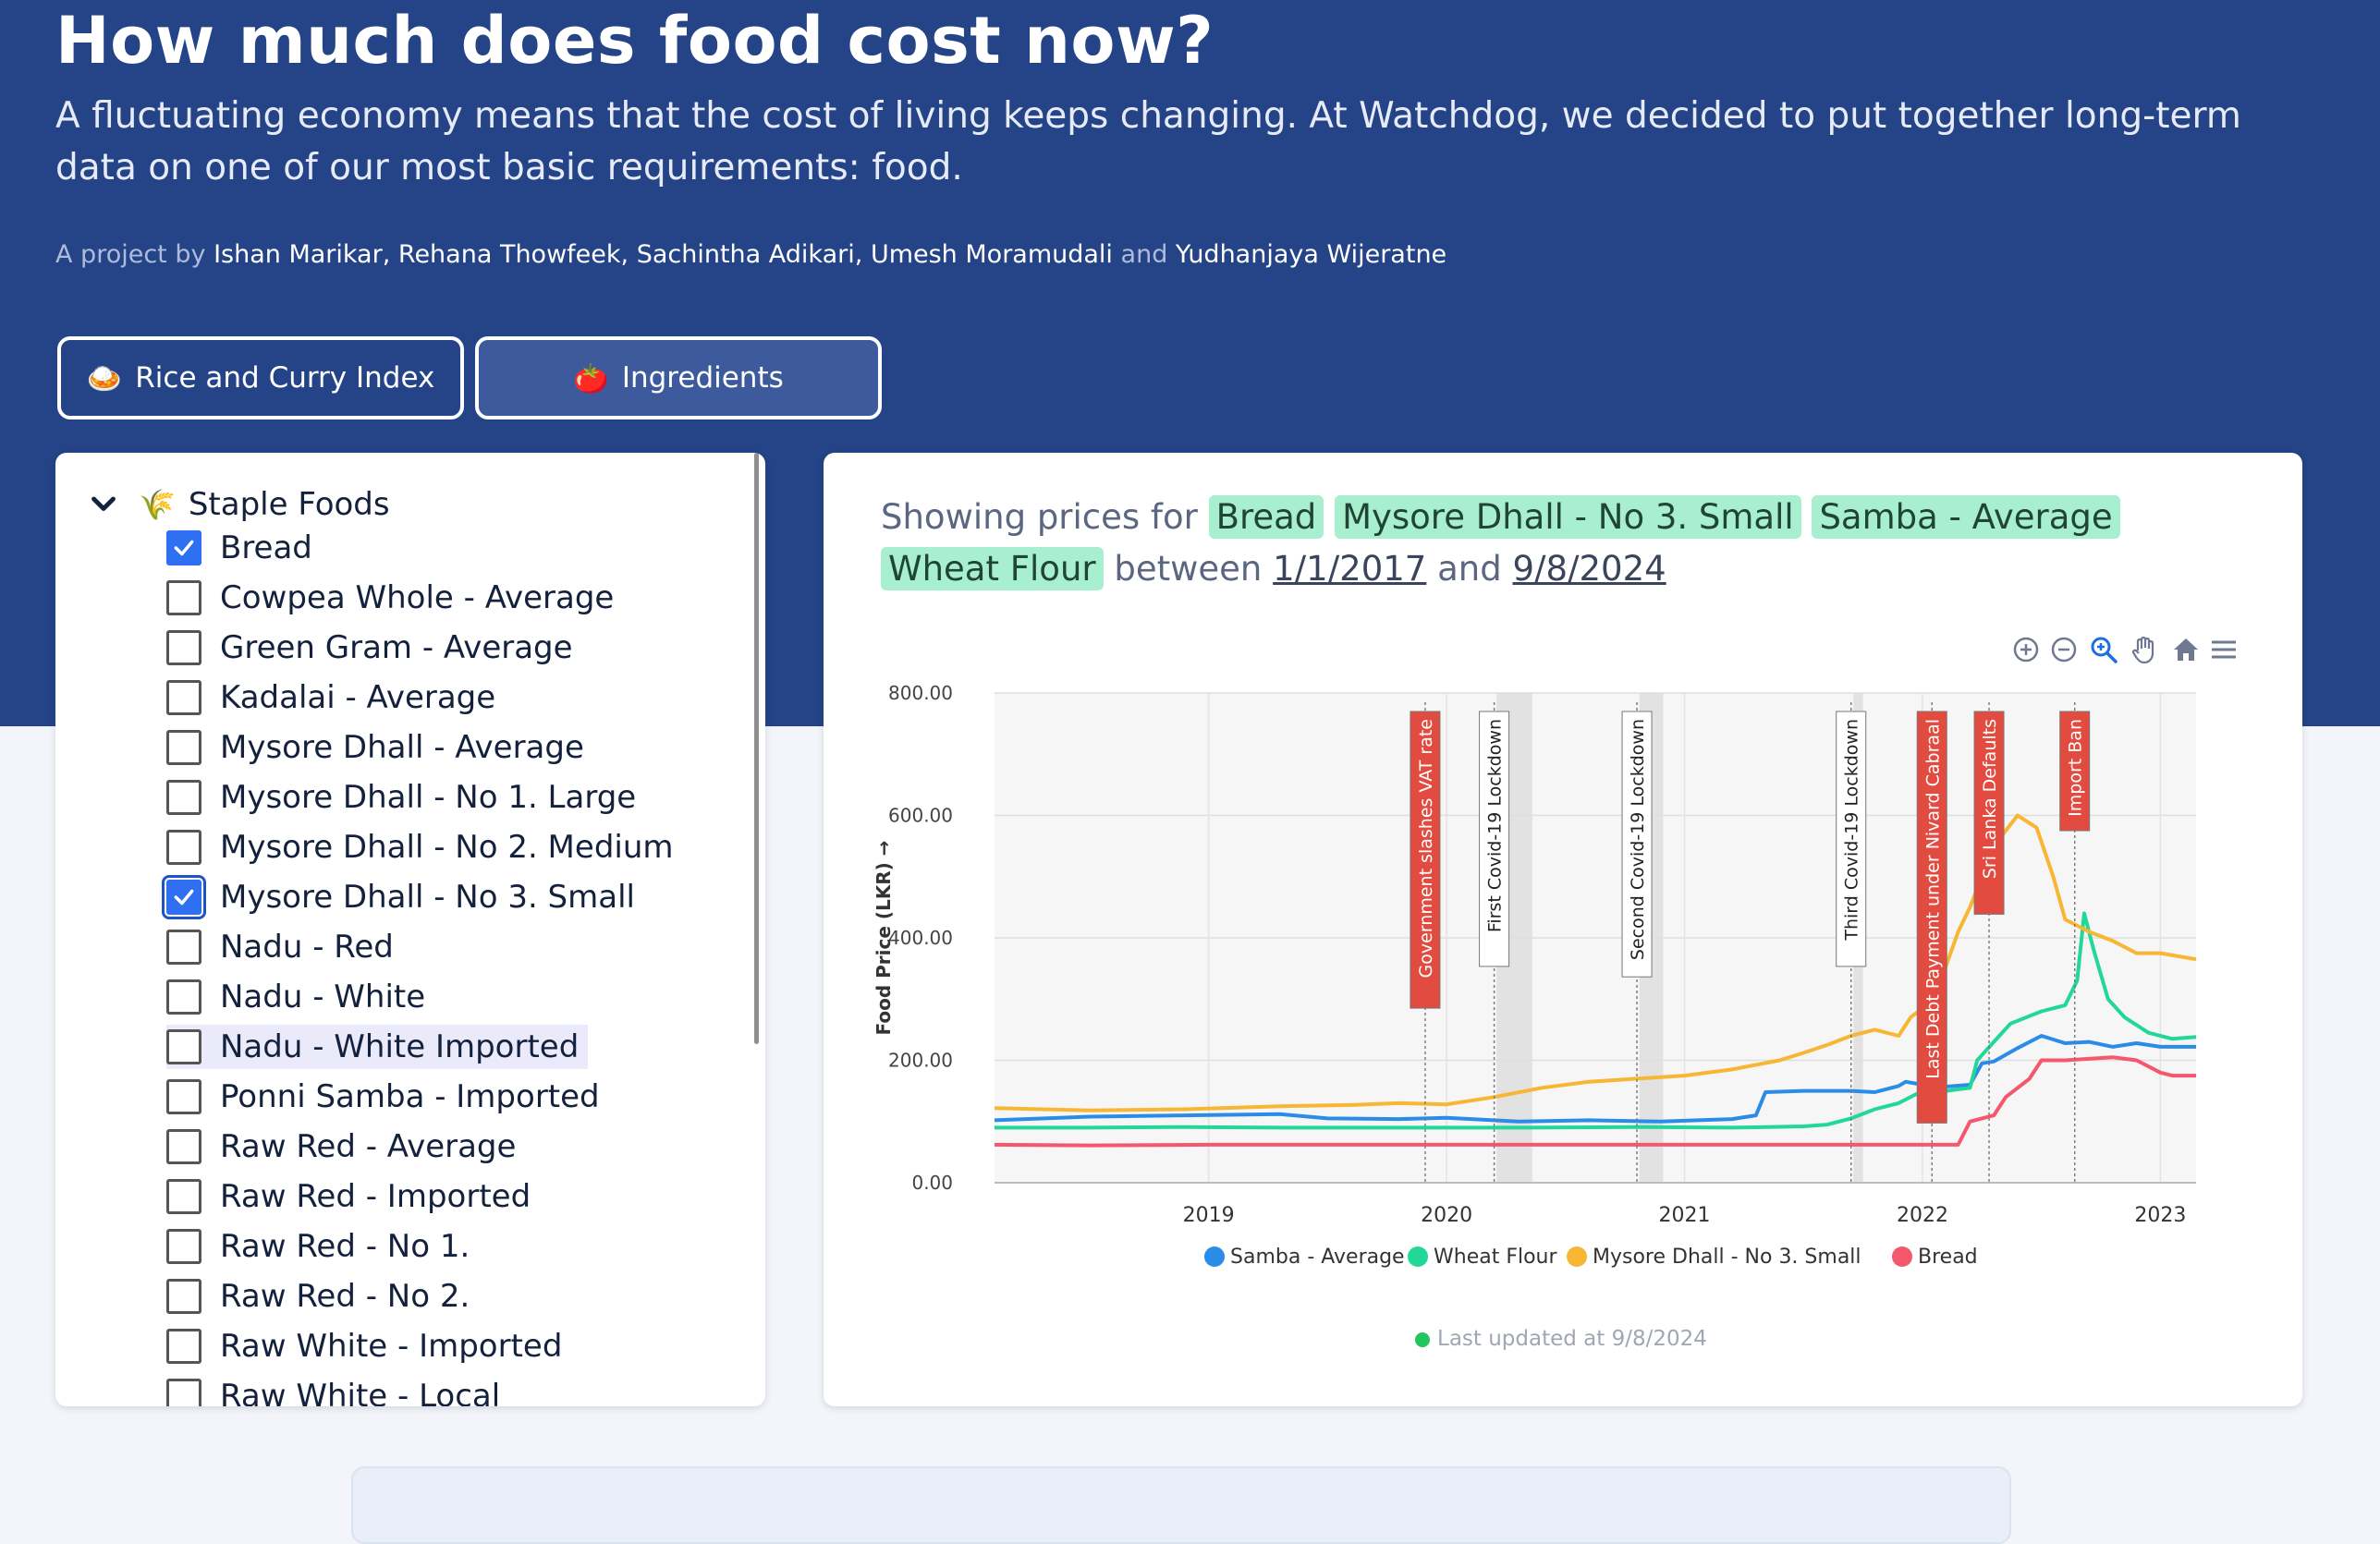  I want to click on y-axis-label: Food Price (LKR) →, so click(884, 937).